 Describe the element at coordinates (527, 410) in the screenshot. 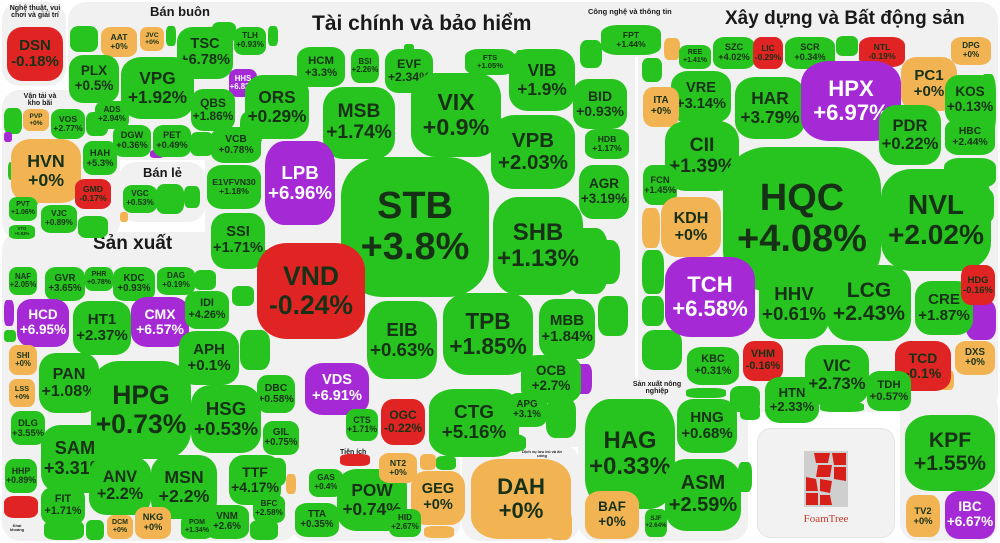

I see `stock-cell-apg: APG +3.1%` at that location.